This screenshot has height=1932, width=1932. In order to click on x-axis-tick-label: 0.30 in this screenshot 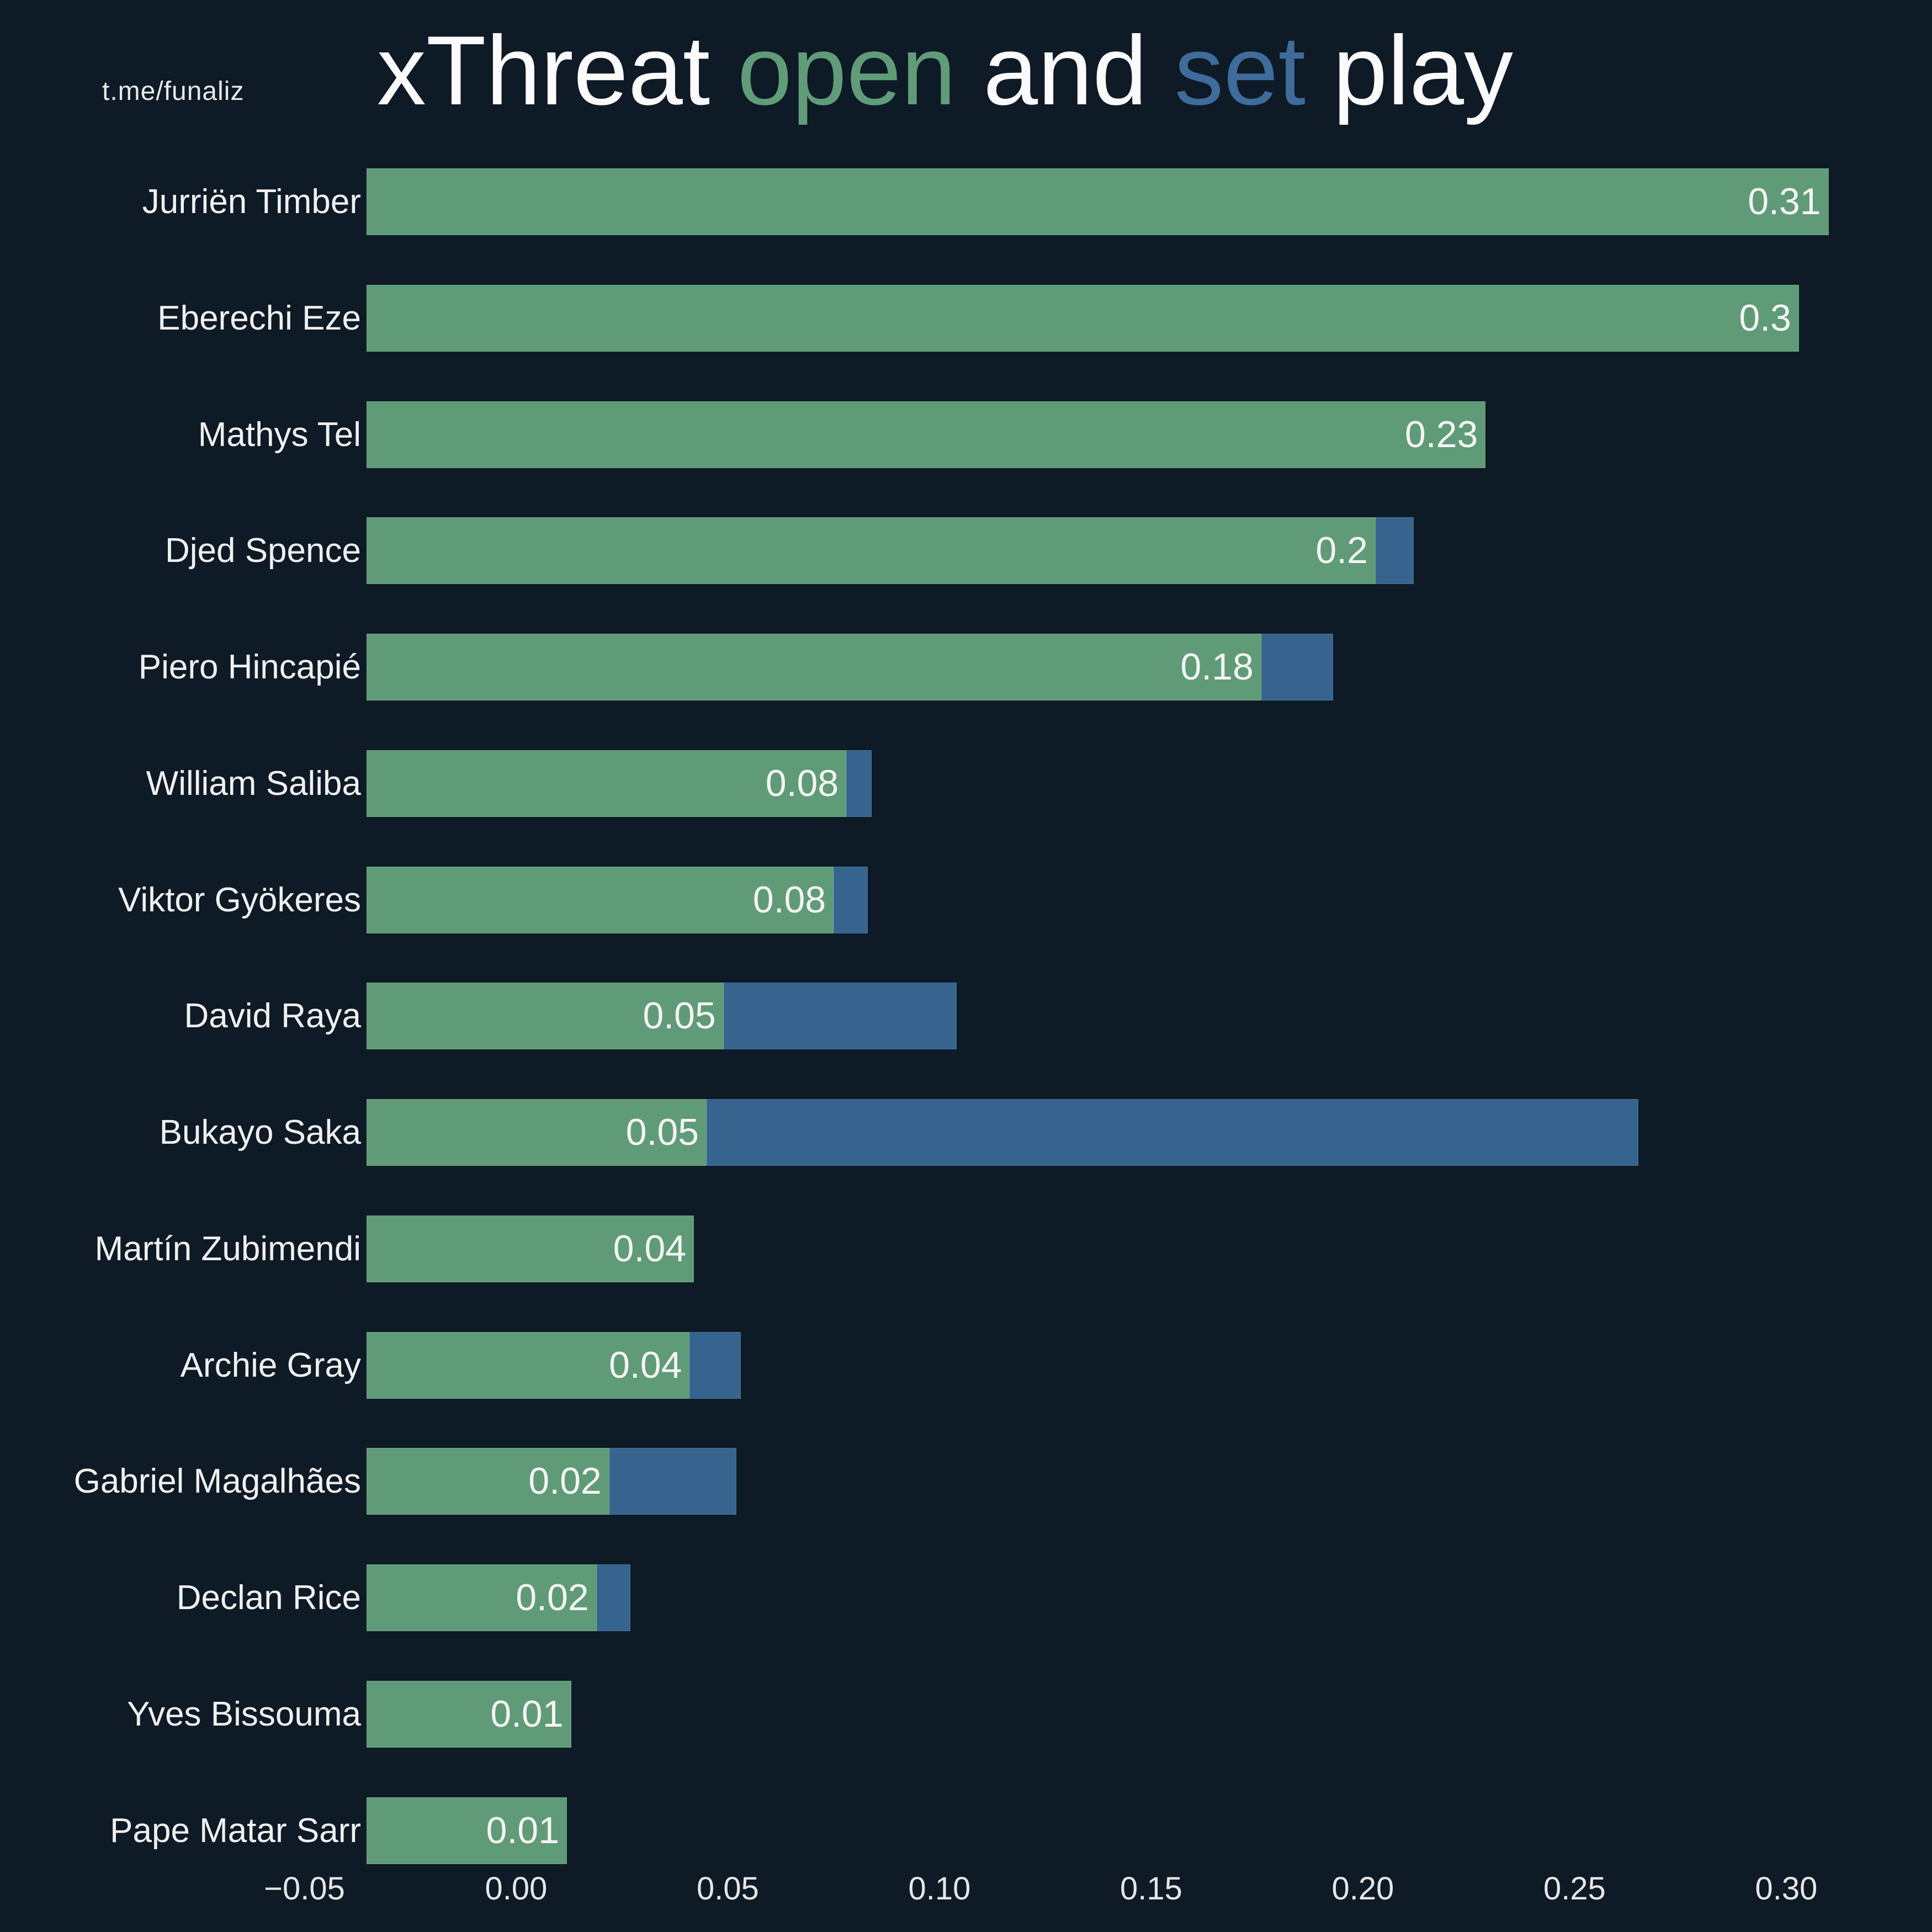, I will do `click(1787, 1889)`.